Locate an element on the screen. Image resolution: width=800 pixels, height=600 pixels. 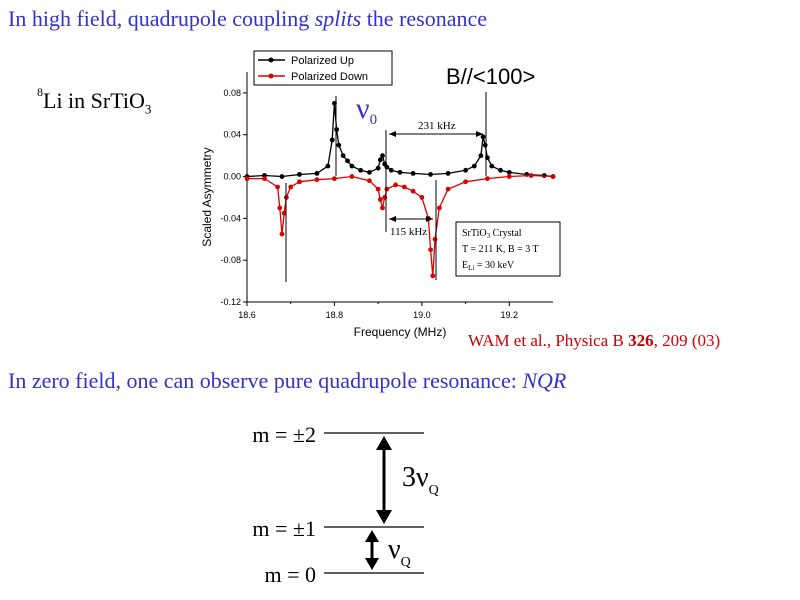
transition-3nuq-label: 3νQ is located at coordinates (420, 480).